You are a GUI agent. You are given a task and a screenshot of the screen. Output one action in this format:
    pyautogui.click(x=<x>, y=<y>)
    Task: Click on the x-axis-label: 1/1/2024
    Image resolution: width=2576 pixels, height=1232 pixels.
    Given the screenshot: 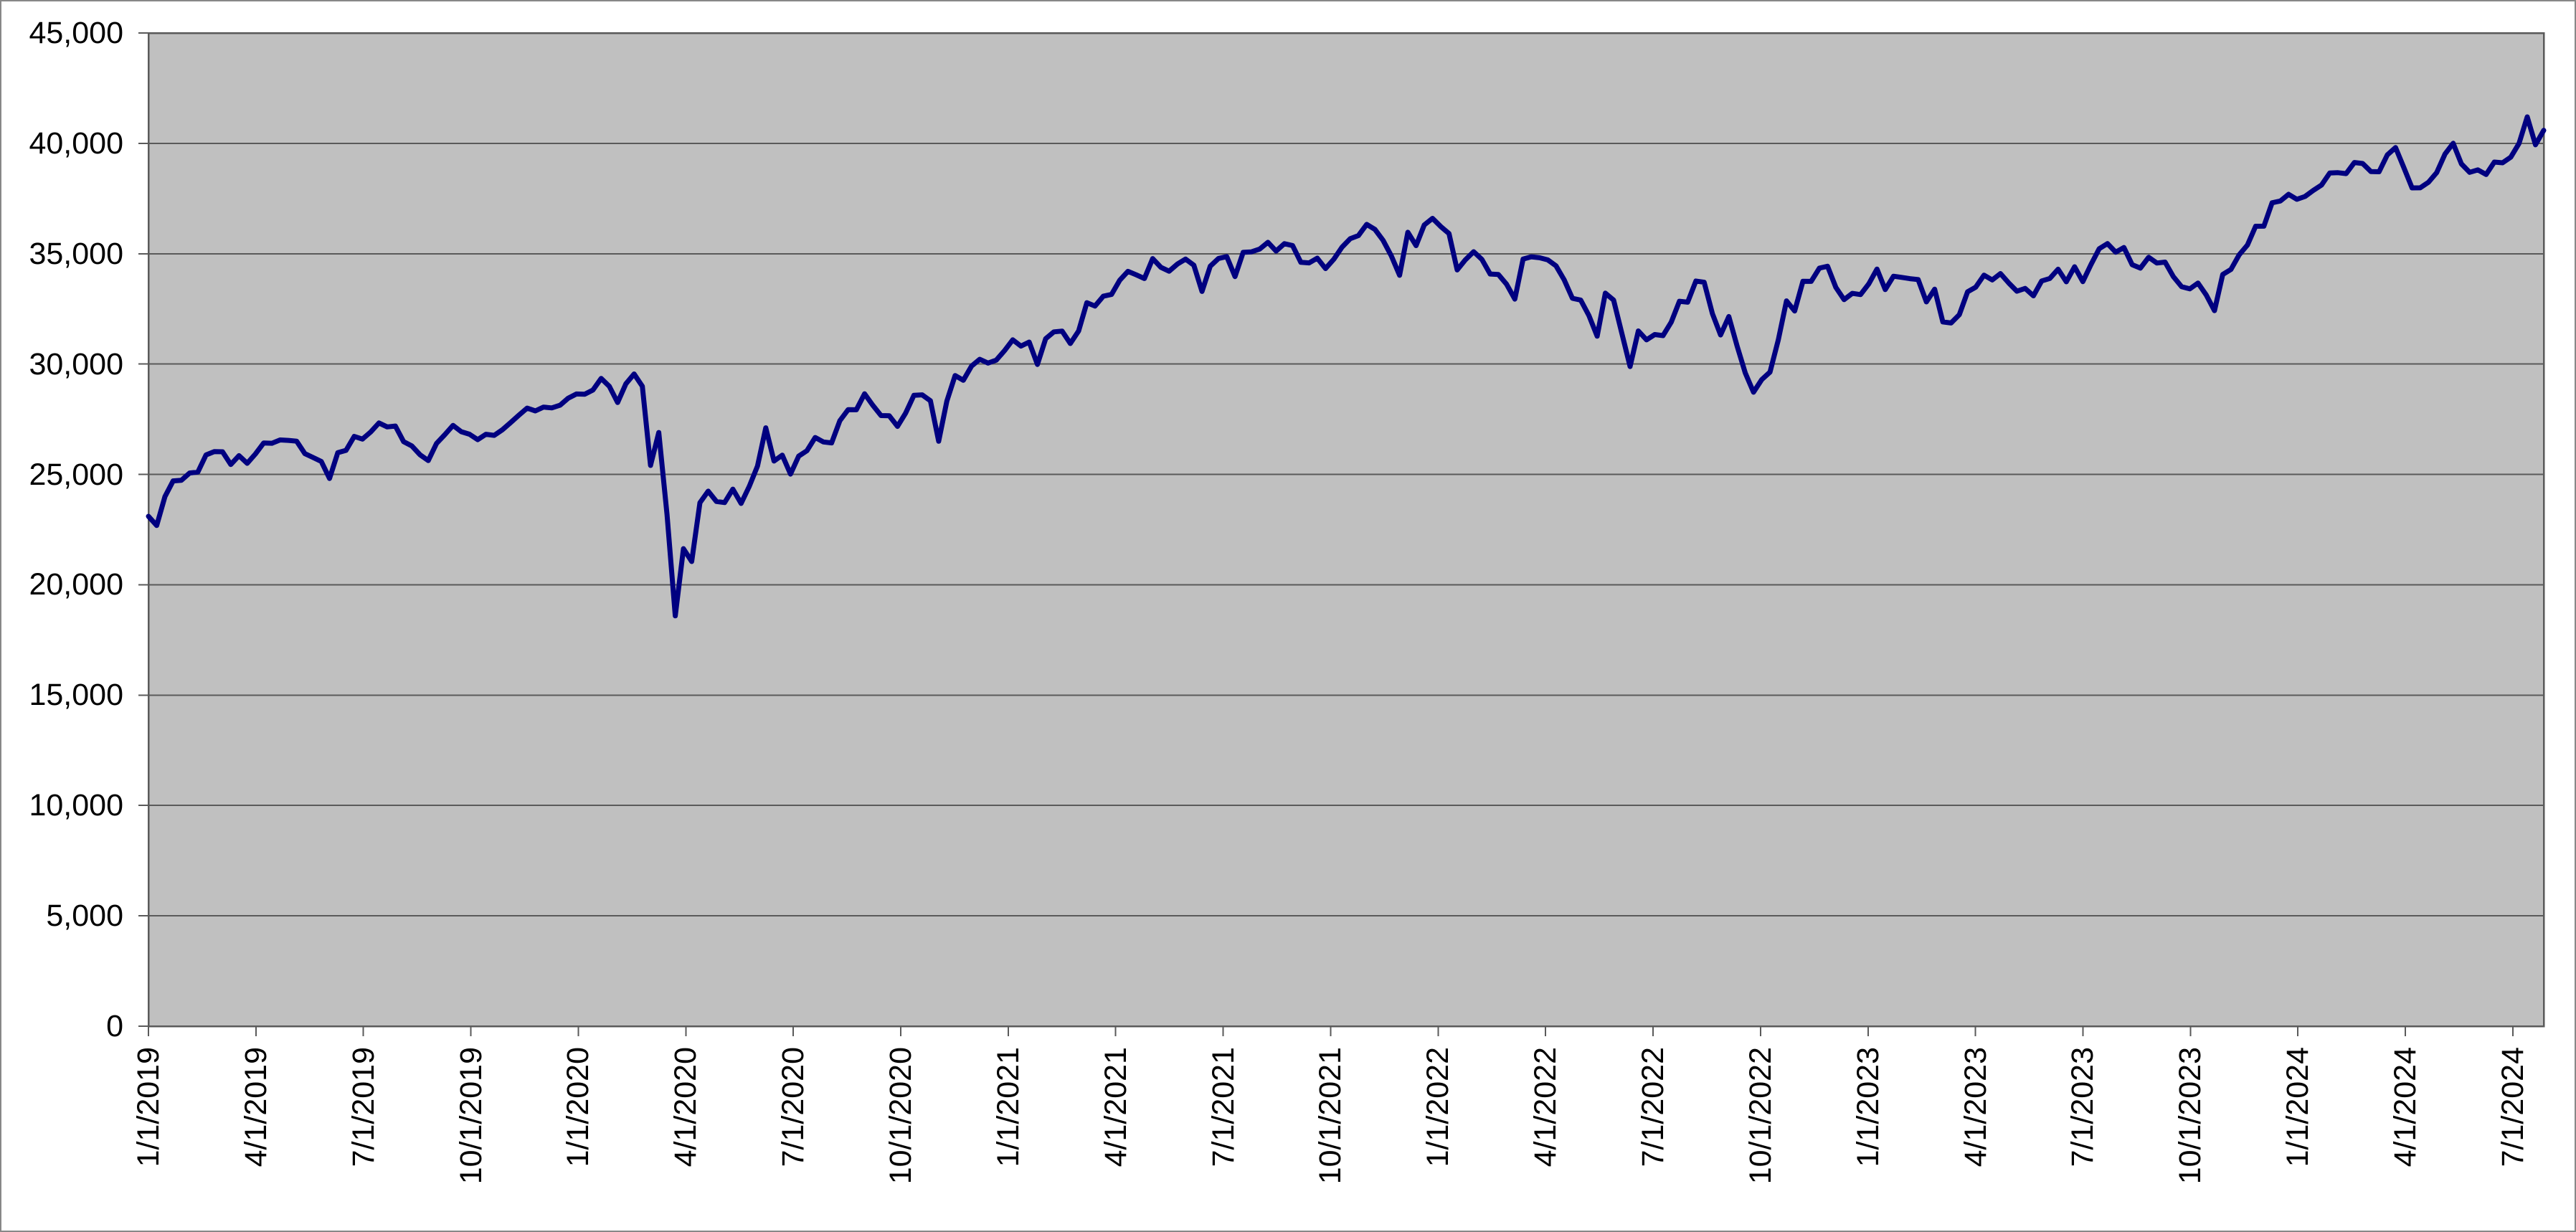 What is the action you would take?
    pyautogui.click(x=2298, y=1107)
    